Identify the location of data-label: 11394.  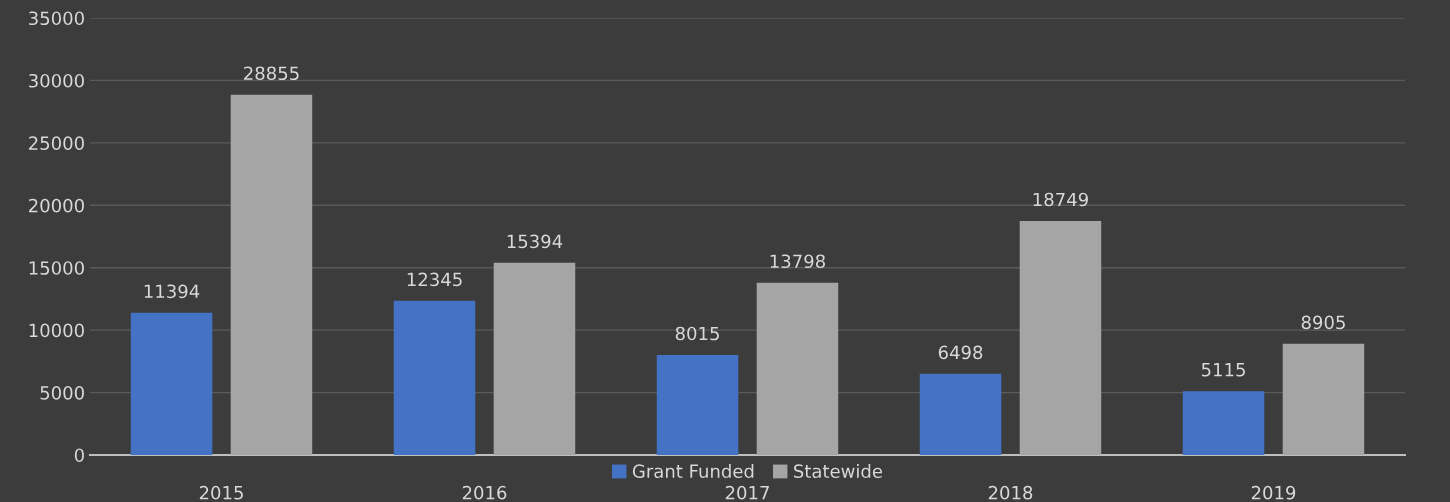
(172, 291).